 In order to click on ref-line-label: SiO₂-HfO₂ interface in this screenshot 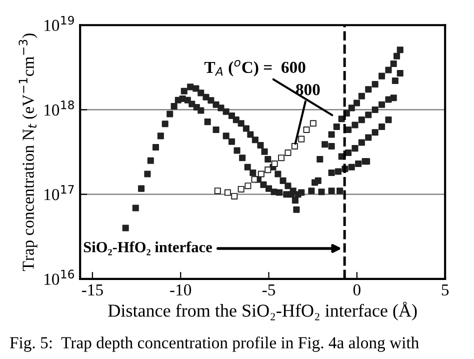, I will do `click(148, 248)`.